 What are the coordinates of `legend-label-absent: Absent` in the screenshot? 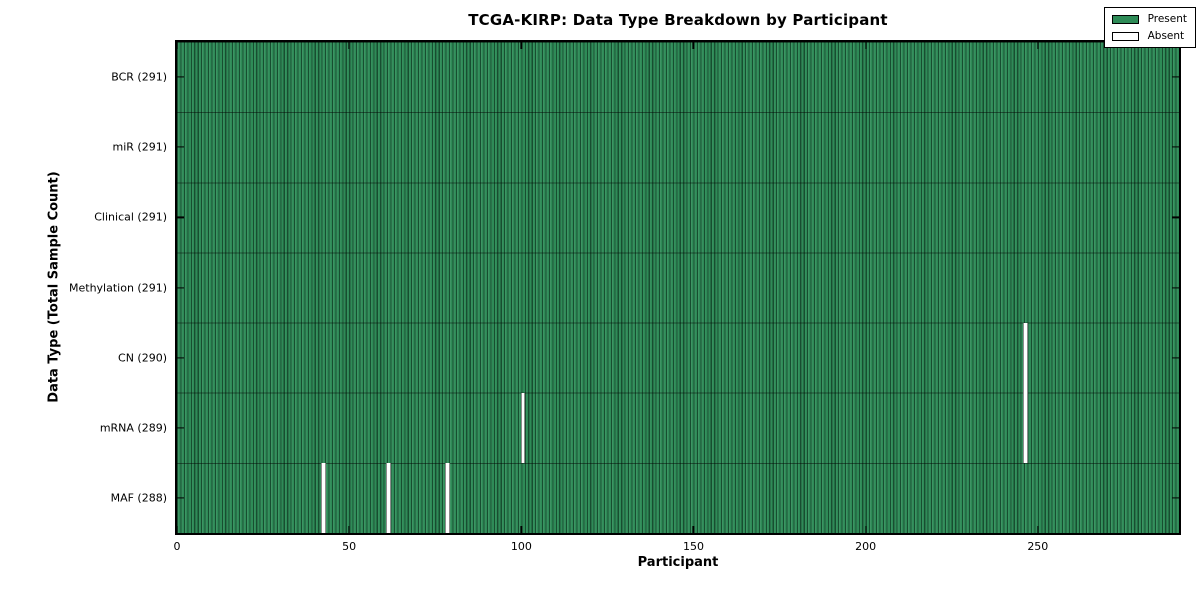 It's located at (1166, 36).